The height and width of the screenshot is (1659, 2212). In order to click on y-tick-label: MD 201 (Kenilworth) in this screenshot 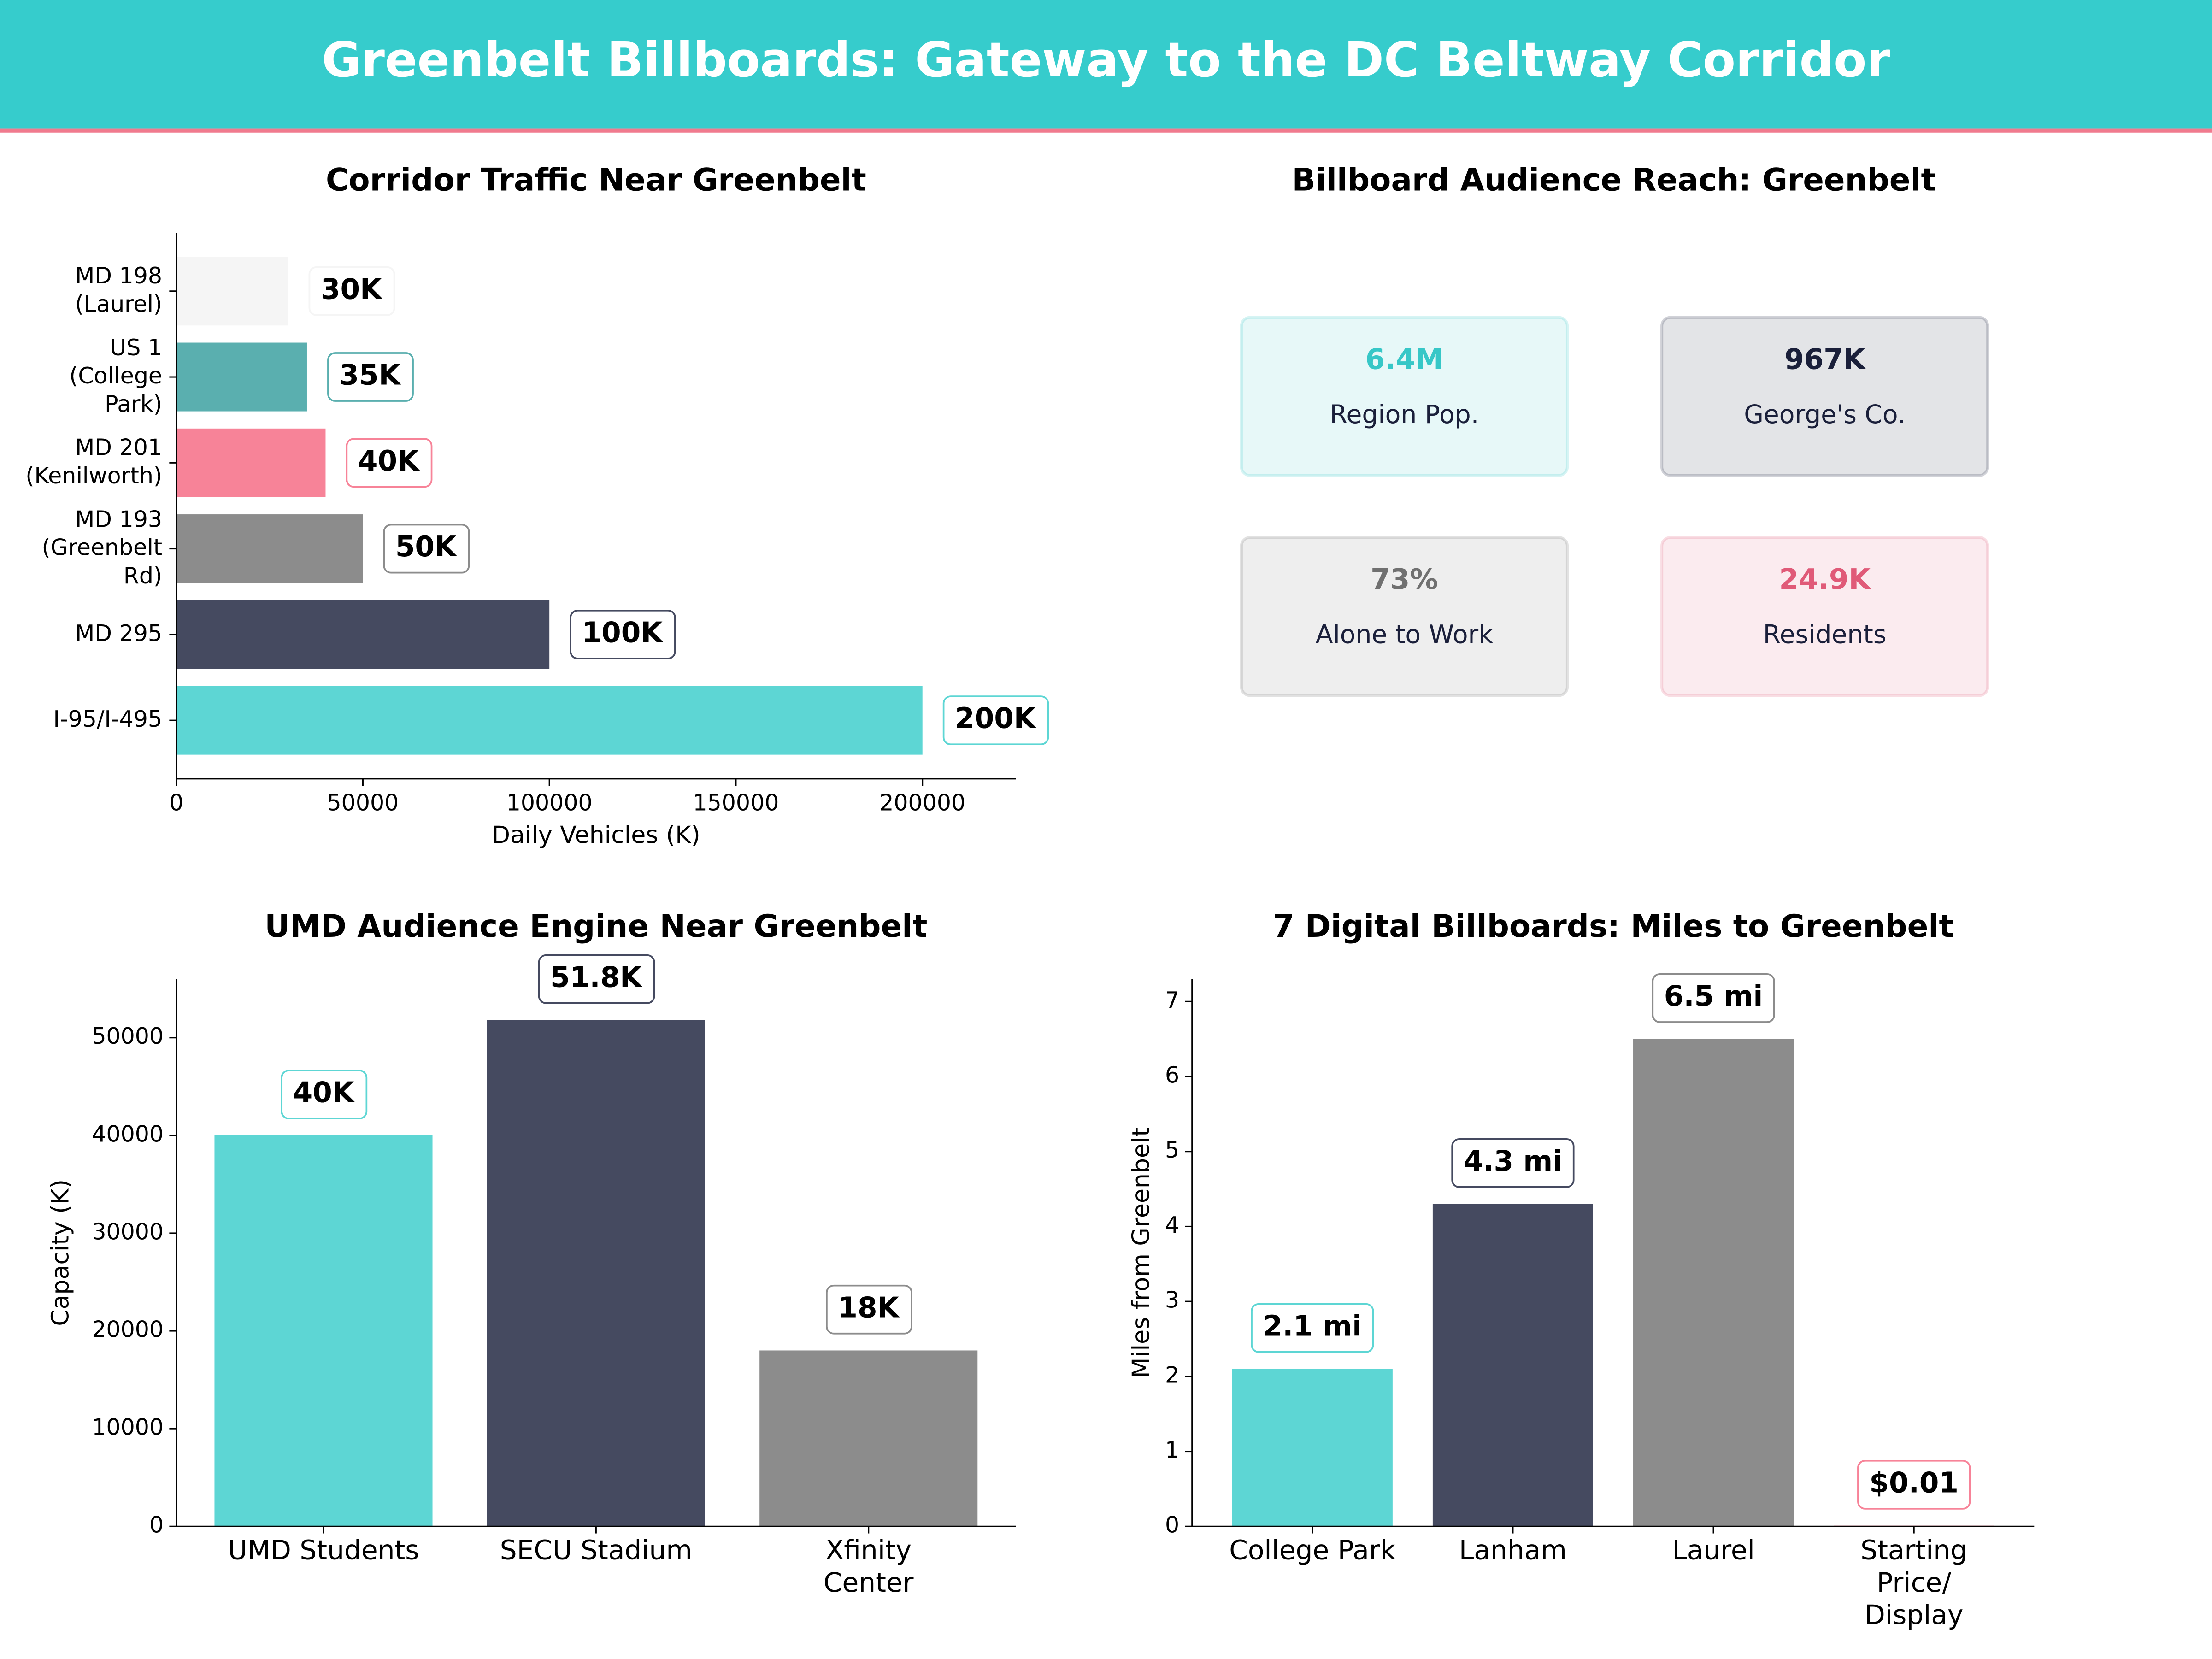, I will do `click(93, 461)`.